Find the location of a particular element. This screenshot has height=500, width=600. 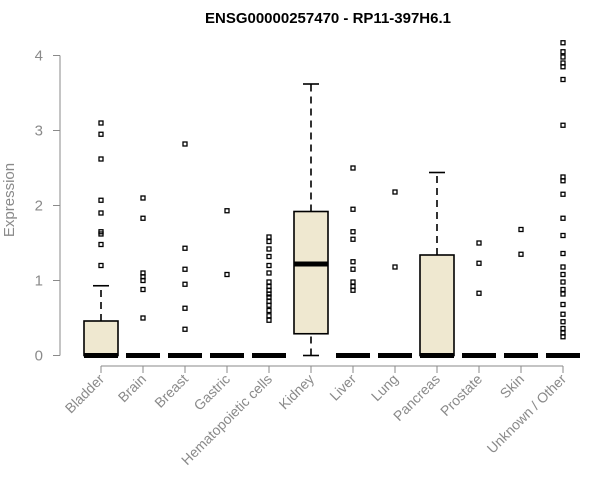

x-tick-label: Prostate is located at coordinates (461, 395).